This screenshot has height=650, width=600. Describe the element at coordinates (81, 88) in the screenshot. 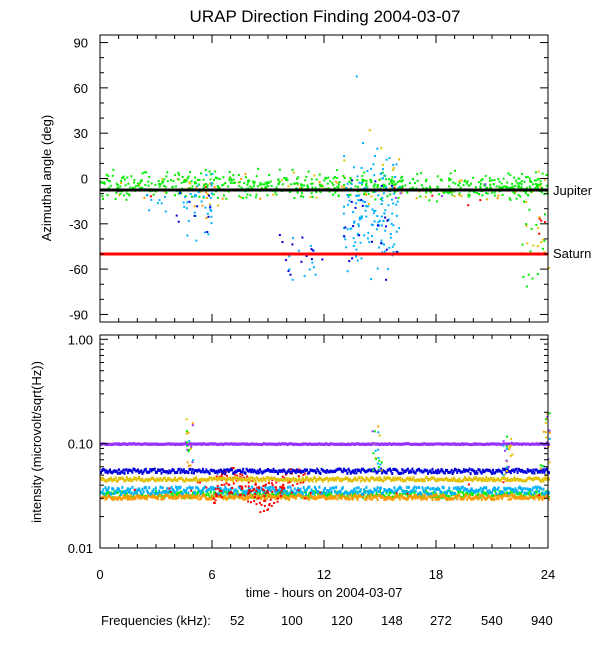

I see `azimuth-ytick-label: 60` at that location.